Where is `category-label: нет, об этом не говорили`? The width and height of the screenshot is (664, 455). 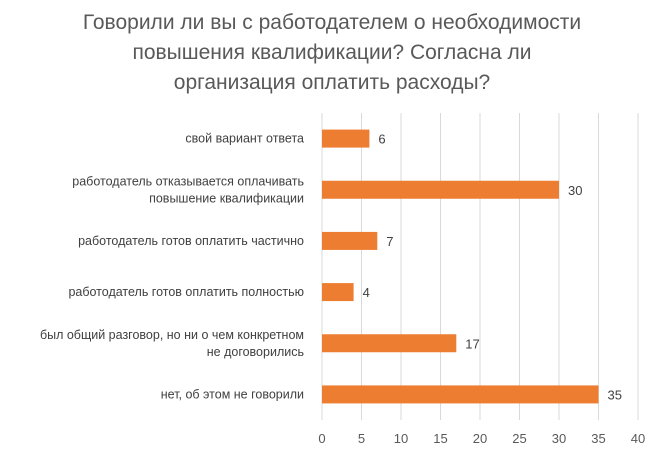
category-label: нет, об этом не говорили is located at coordinates (232, 394).